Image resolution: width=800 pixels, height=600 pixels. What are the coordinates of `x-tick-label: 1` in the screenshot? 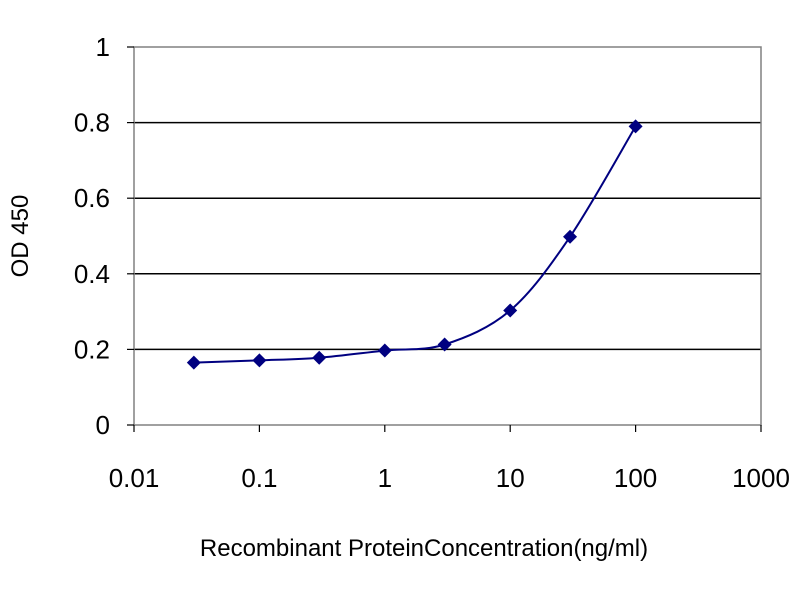 It's located at (385, 478).